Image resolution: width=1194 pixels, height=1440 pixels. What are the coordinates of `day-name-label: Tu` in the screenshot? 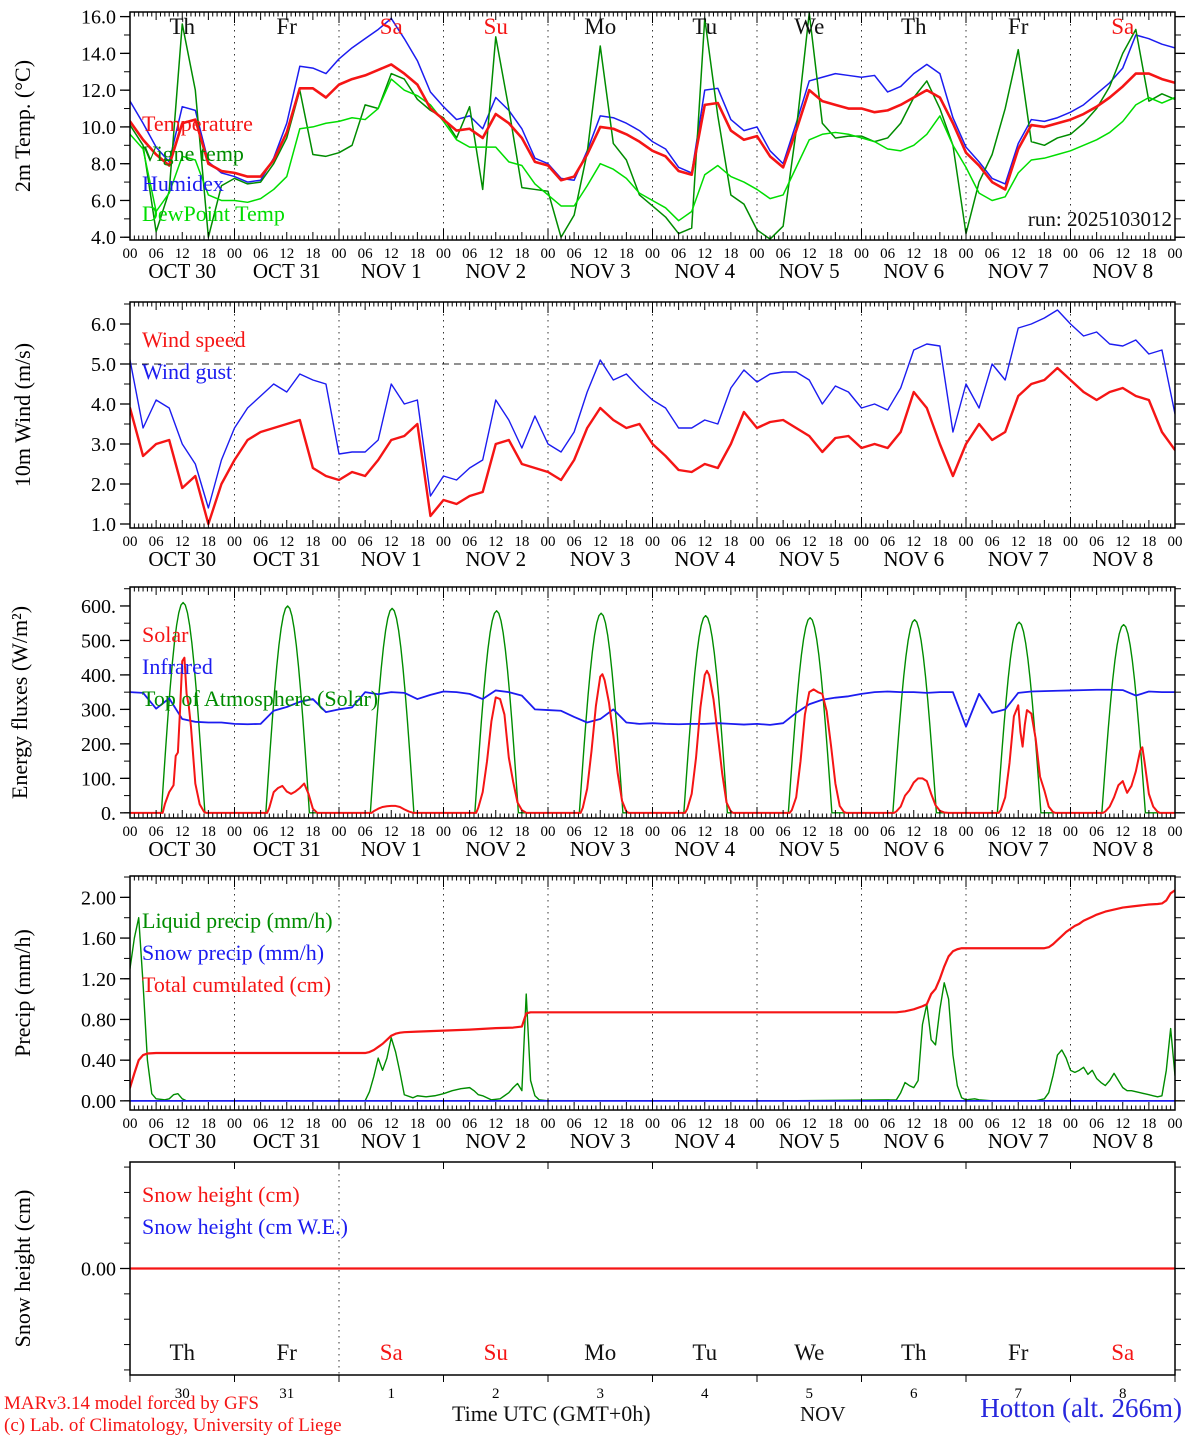 It's located at (704, 26).